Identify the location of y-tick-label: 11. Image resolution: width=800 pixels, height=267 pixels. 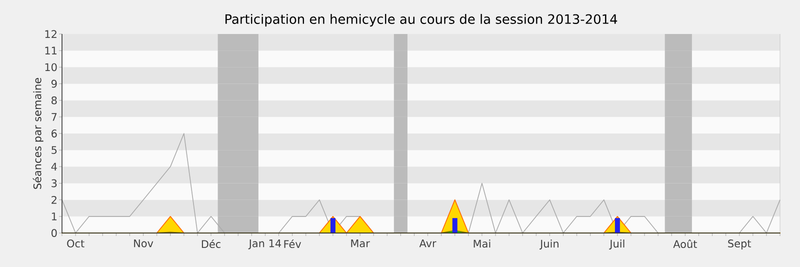
(51, 50).